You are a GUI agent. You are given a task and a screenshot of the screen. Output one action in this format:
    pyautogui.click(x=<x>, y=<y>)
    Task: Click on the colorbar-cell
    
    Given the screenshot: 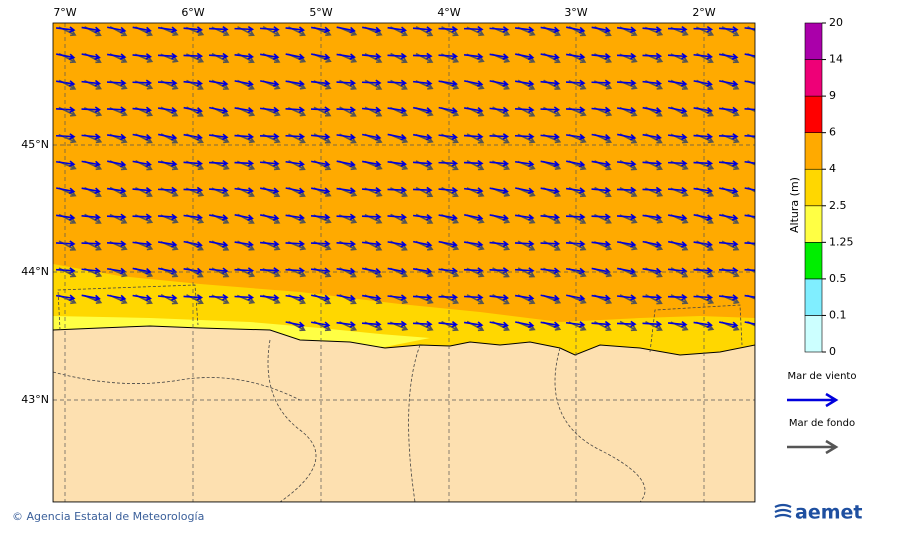 What is the action you would take?
    pyautogui.click(x=813, y=41)
    